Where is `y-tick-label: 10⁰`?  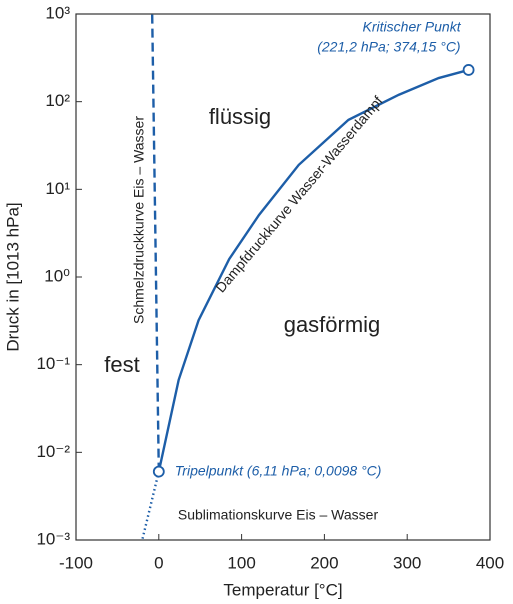
y-tick-label: 10⁰ is located at coordinates (57, 275).